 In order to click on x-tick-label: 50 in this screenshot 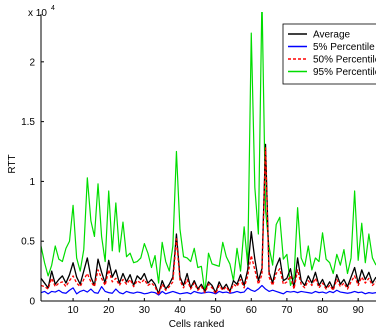, I will do `click(216, 310)`.